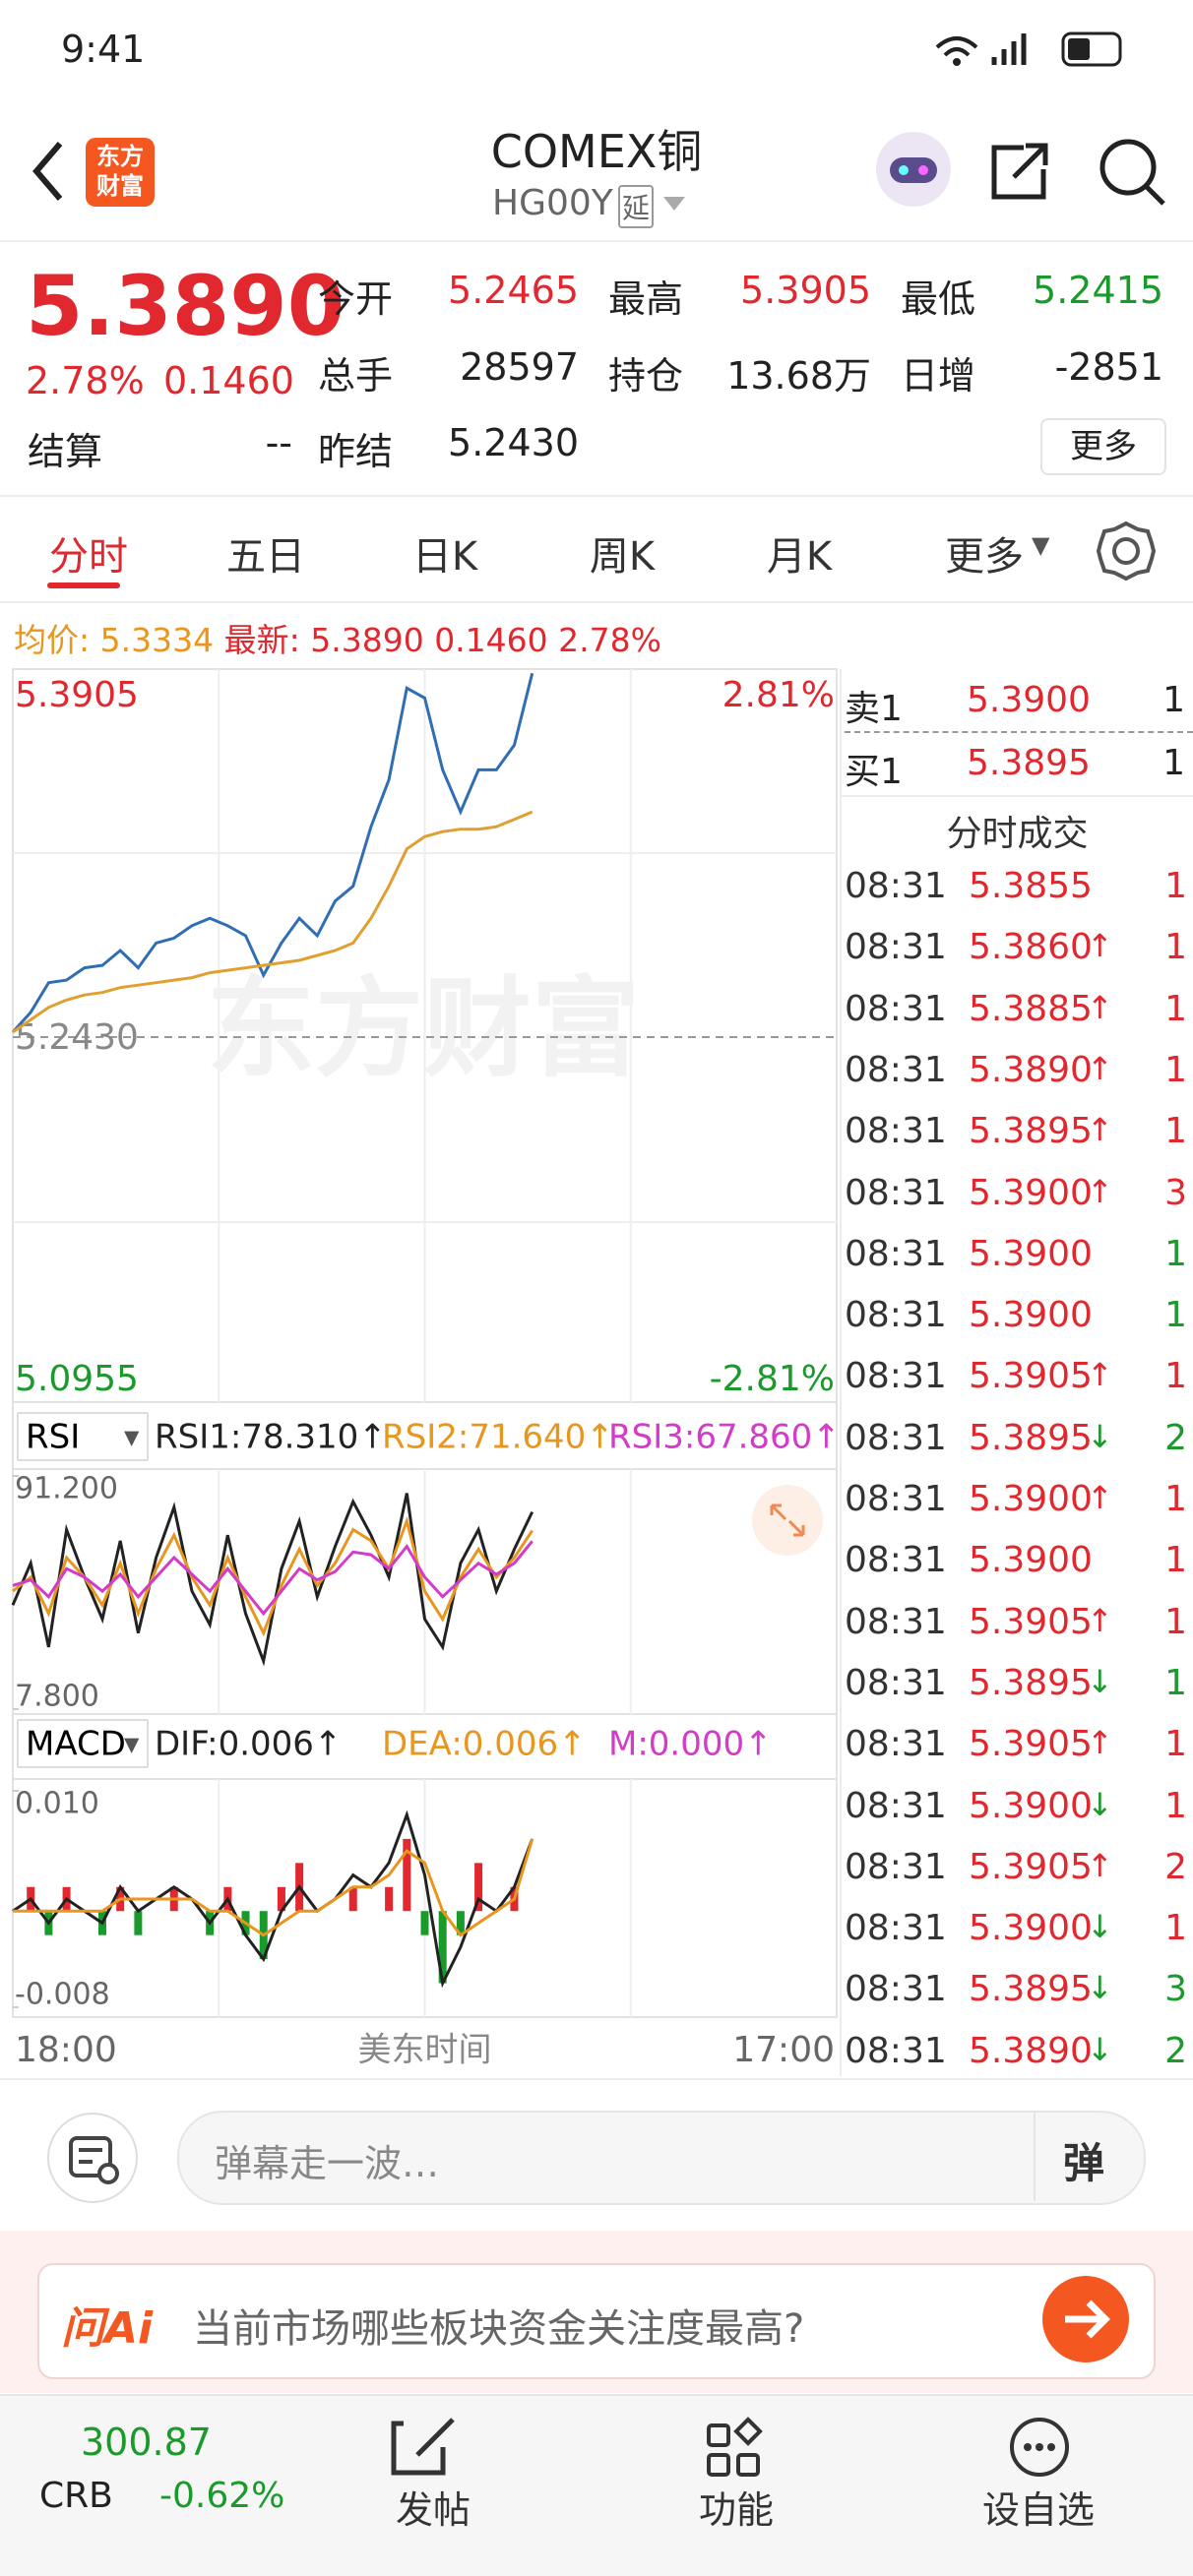  What do you see at coordinates (636, 206) in the screenshot?
I see `delay-badge: 延` at bounding box center [636, 206].